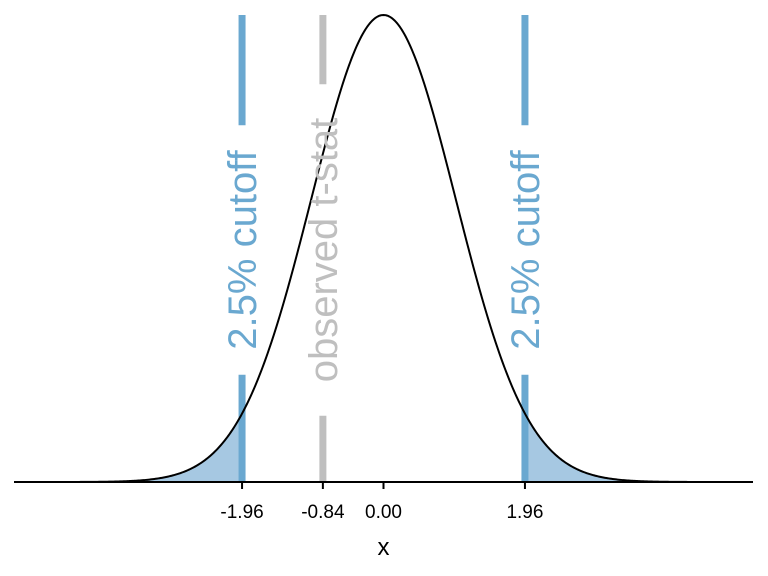 Image resolution: width=768 pixels, height=576 pixels. What do you see at coordinates (526, 249) in the screenshot?
I see `vertical-line-label-2: 2.5% cutoff` at bounding box center [526, 249].